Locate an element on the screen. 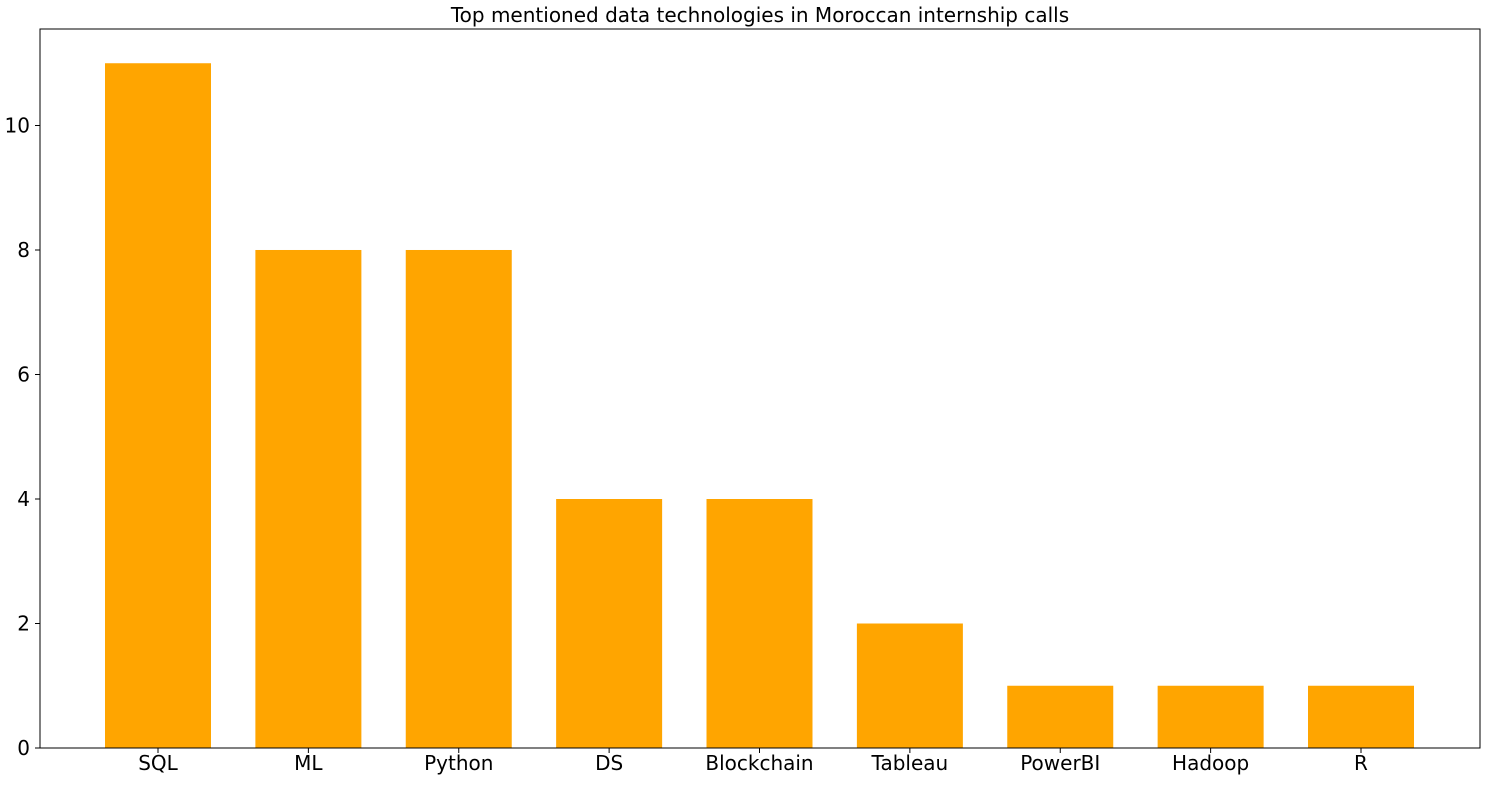 The image size is (1490, 785). y-tick-label: 4 is located at coordinates (23, 499).